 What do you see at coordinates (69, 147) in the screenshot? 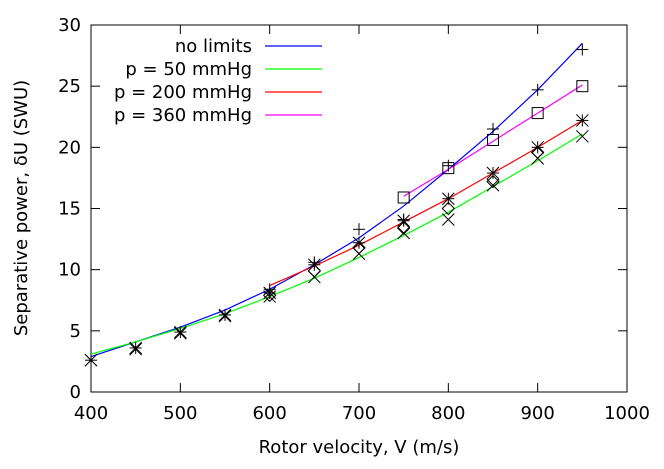
I see `y-tick-label: 20` at bounding box center [69, 147].